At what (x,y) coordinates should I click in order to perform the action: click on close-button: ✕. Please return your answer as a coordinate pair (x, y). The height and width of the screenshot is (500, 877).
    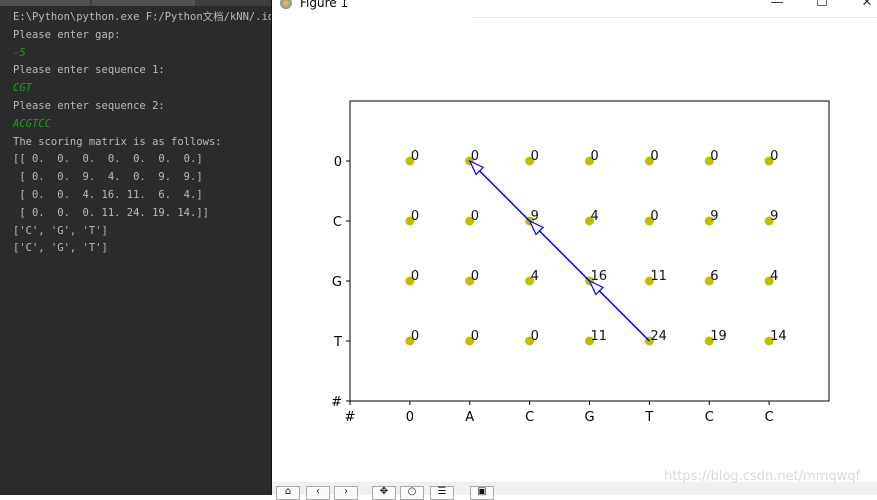
    Looking at the image, I should click on (867, 5).